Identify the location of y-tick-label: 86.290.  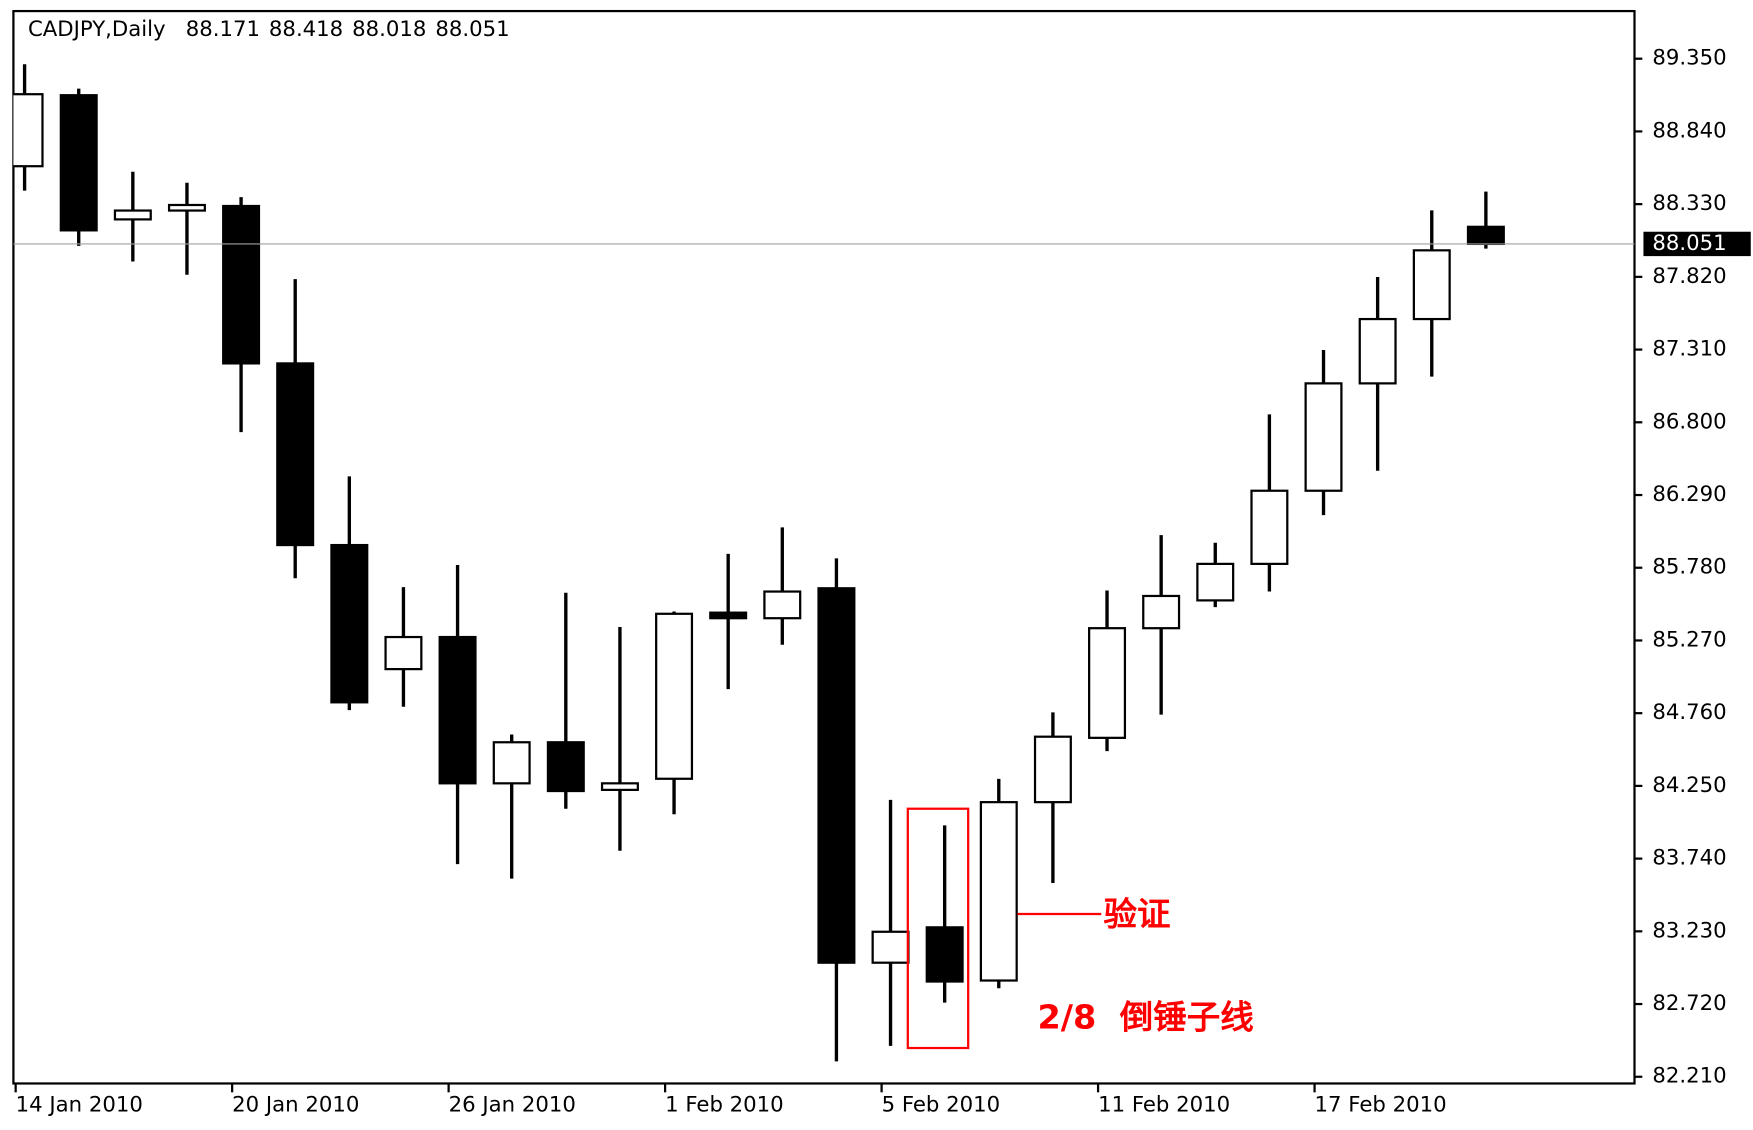
(1689, 493).